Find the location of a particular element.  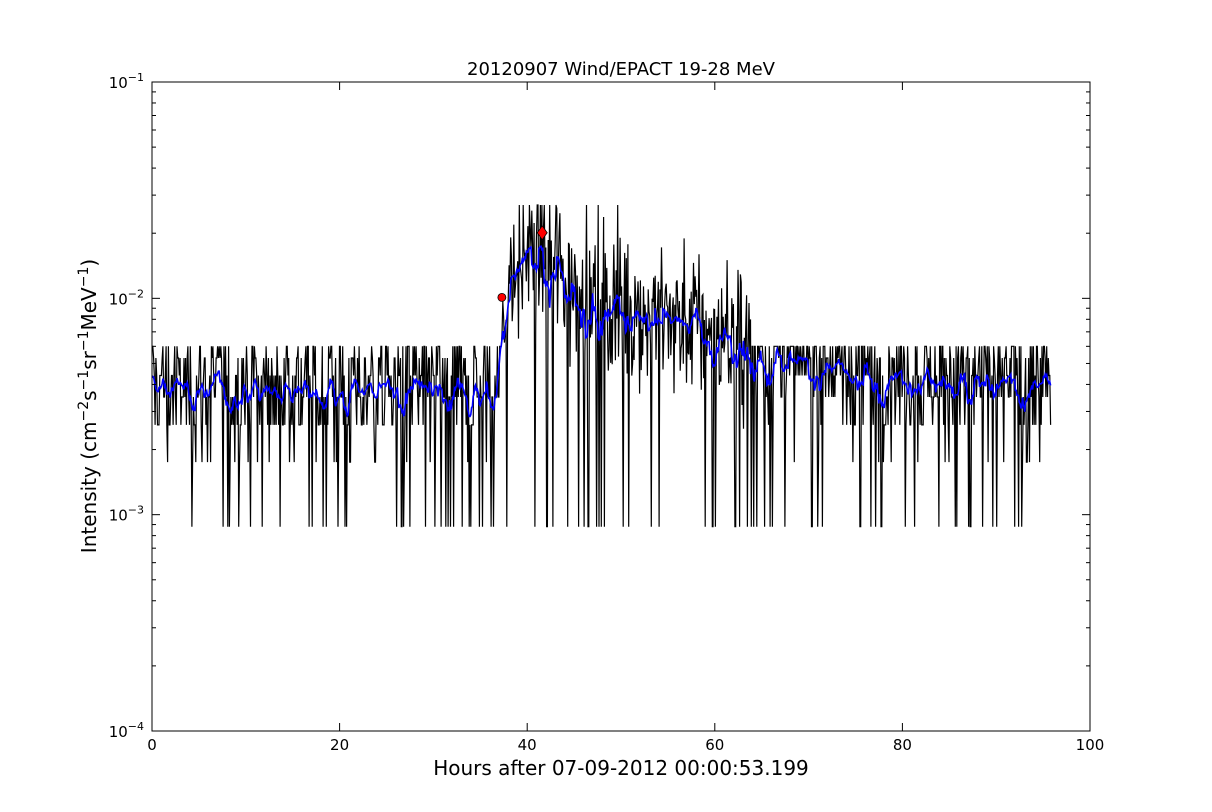

marker-peak is located at coordinates (542, 233).